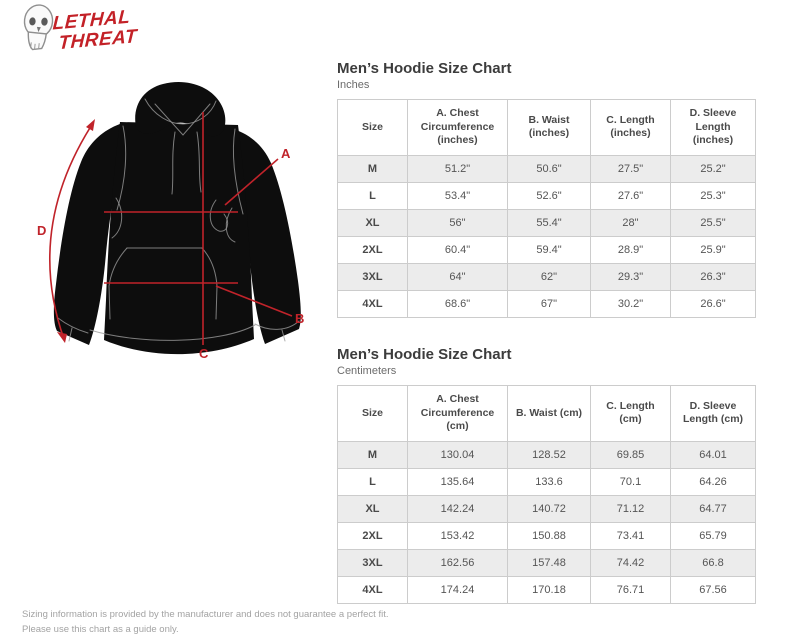 The width and height of the screenshot is (800, 644). I want to click on value-cell: 76.71, so click(630, 589).